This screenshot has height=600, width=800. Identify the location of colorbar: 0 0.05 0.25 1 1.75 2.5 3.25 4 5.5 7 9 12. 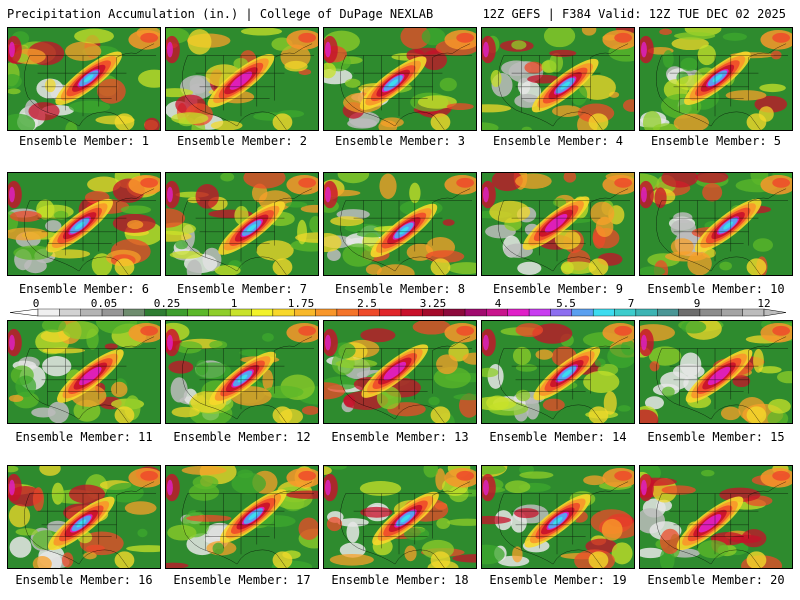
(400, 308).